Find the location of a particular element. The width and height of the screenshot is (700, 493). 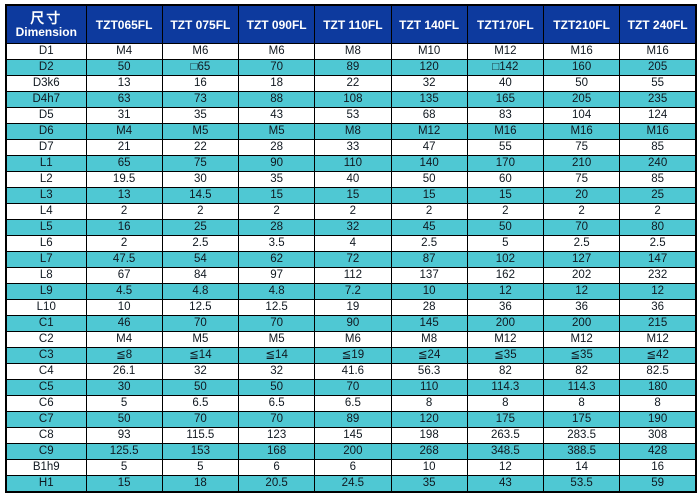

cell: 10 is located at coordinates (124, 307).